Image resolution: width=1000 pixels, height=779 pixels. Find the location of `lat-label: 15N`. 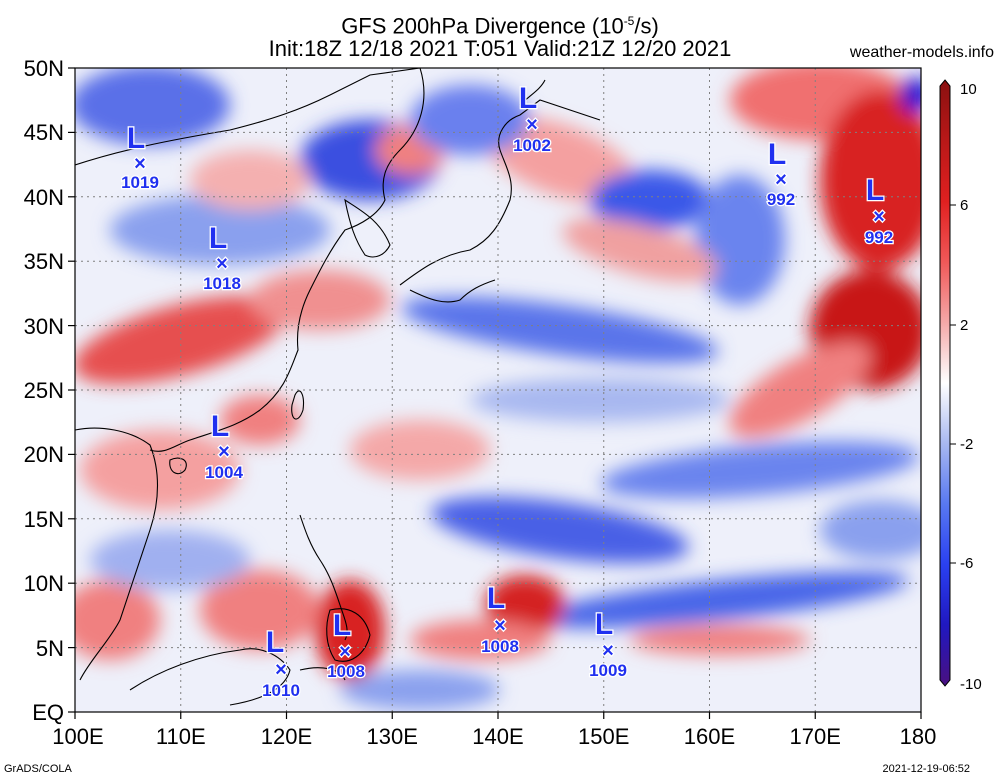

lat-label: 15N is located at coordinates (44, 519).